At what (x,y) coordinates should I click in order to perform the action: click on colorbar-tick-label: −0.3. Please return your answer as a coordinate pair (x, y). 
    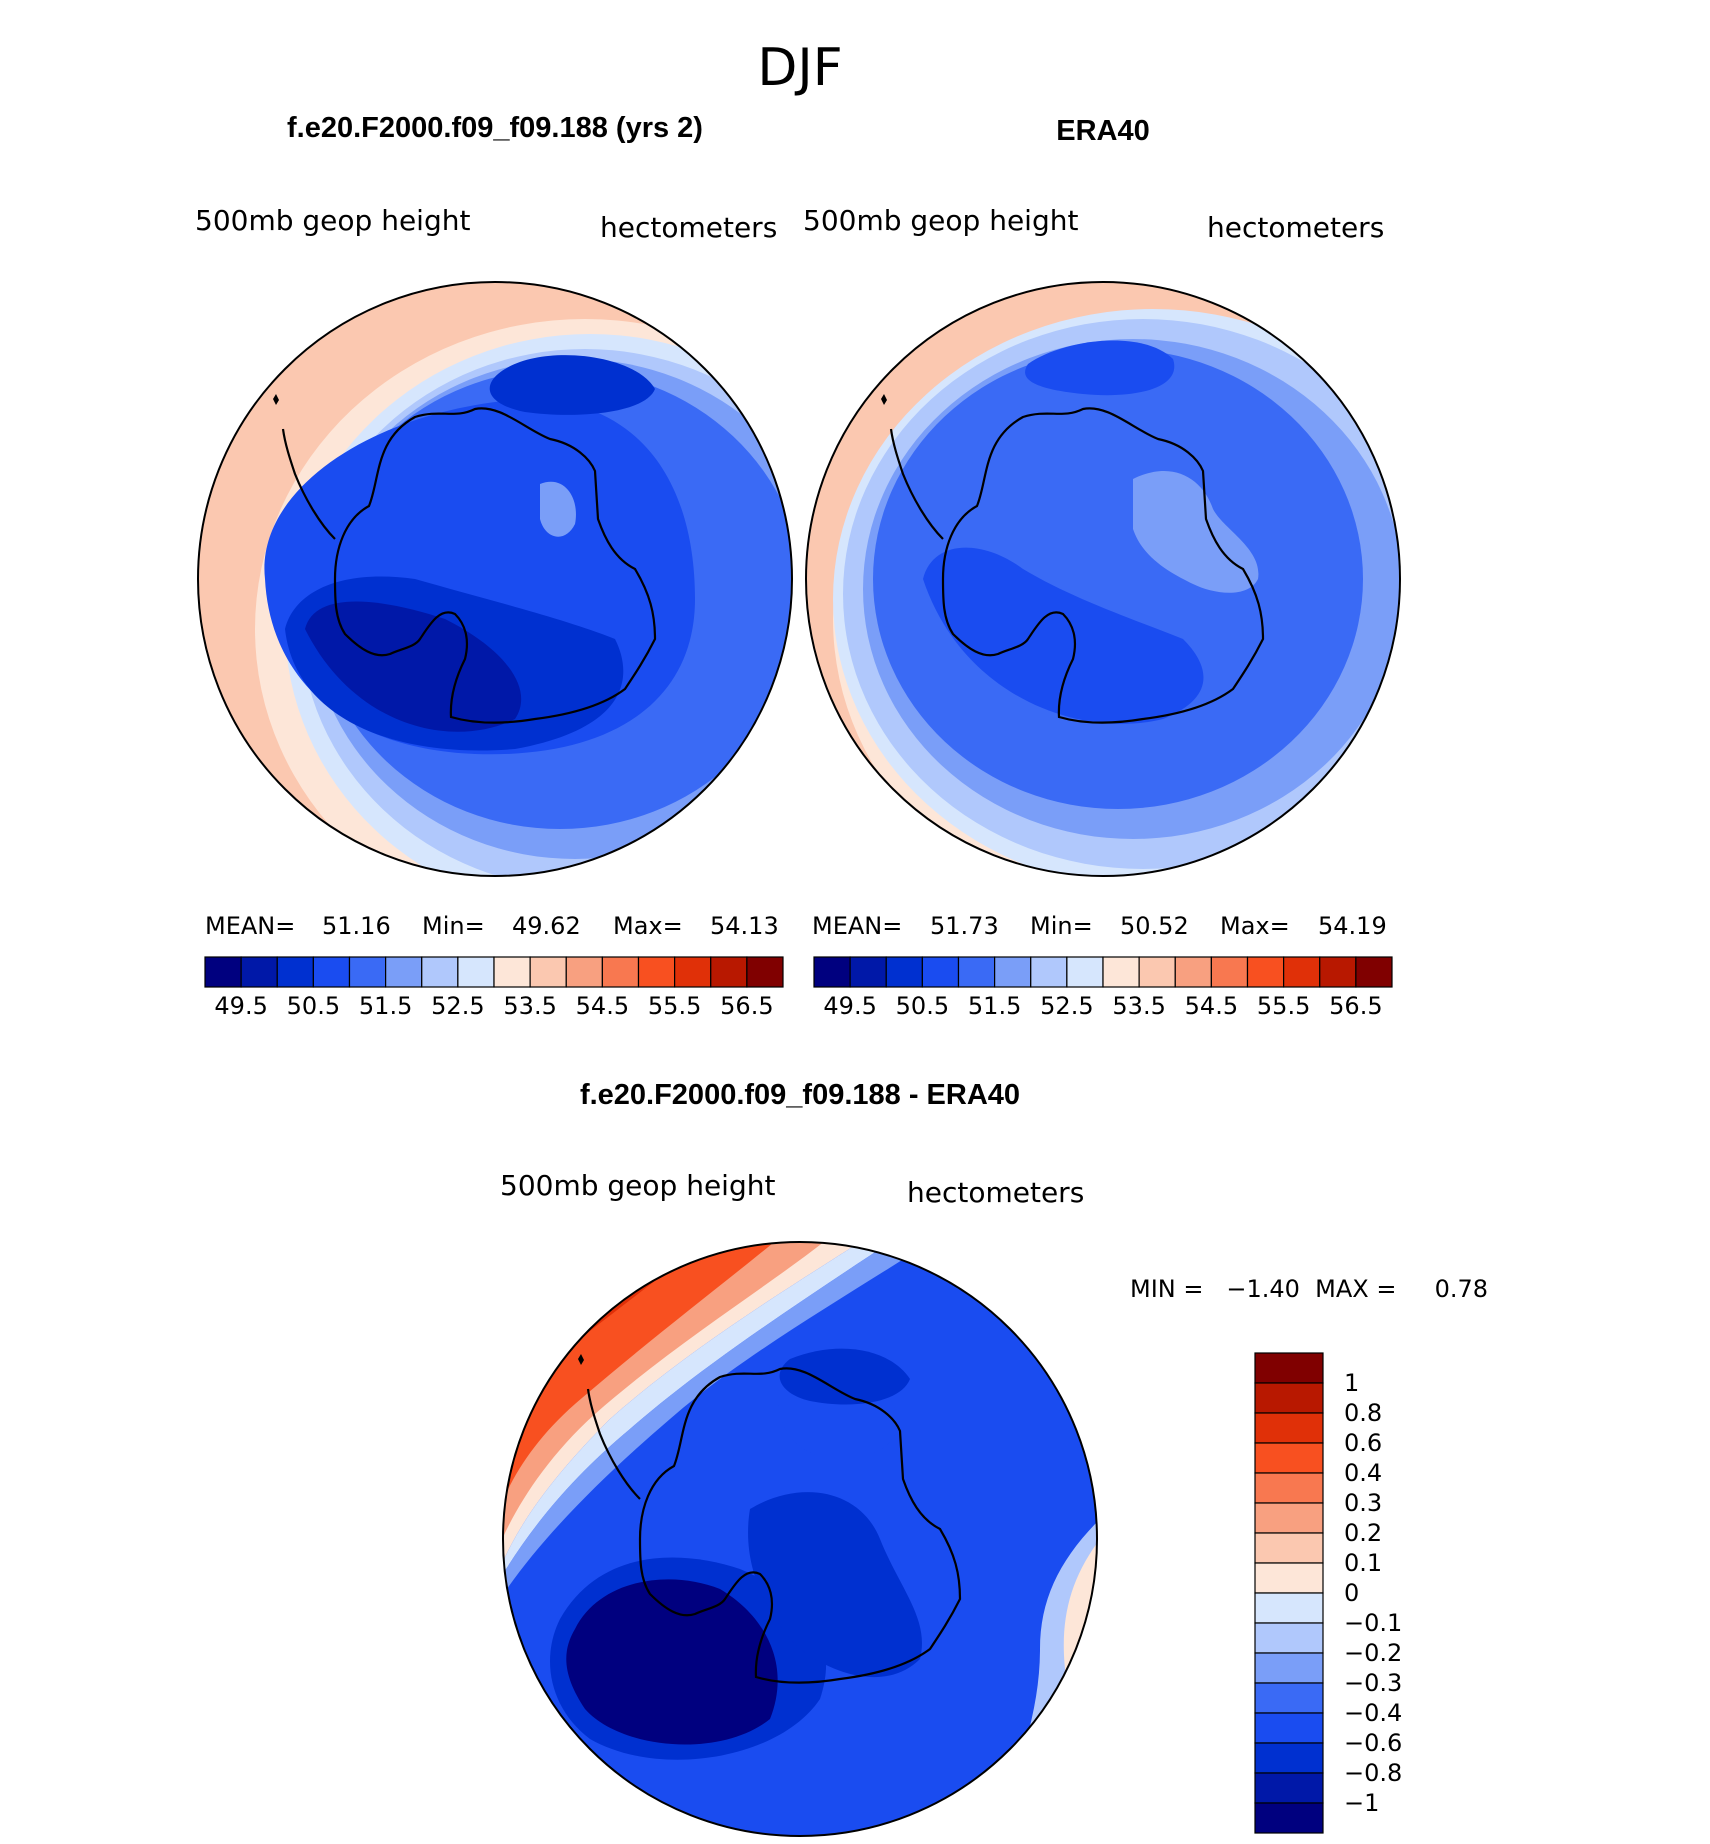
    Looking at the image, I should click on (1373, 1683).